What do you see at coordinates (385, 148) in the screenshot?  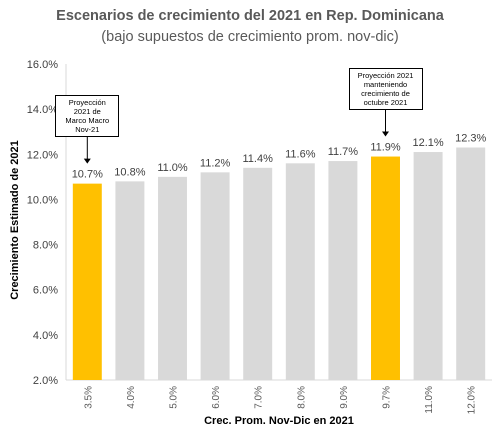 I see `data-label: 11.9%` at bounding box center [385, 148].